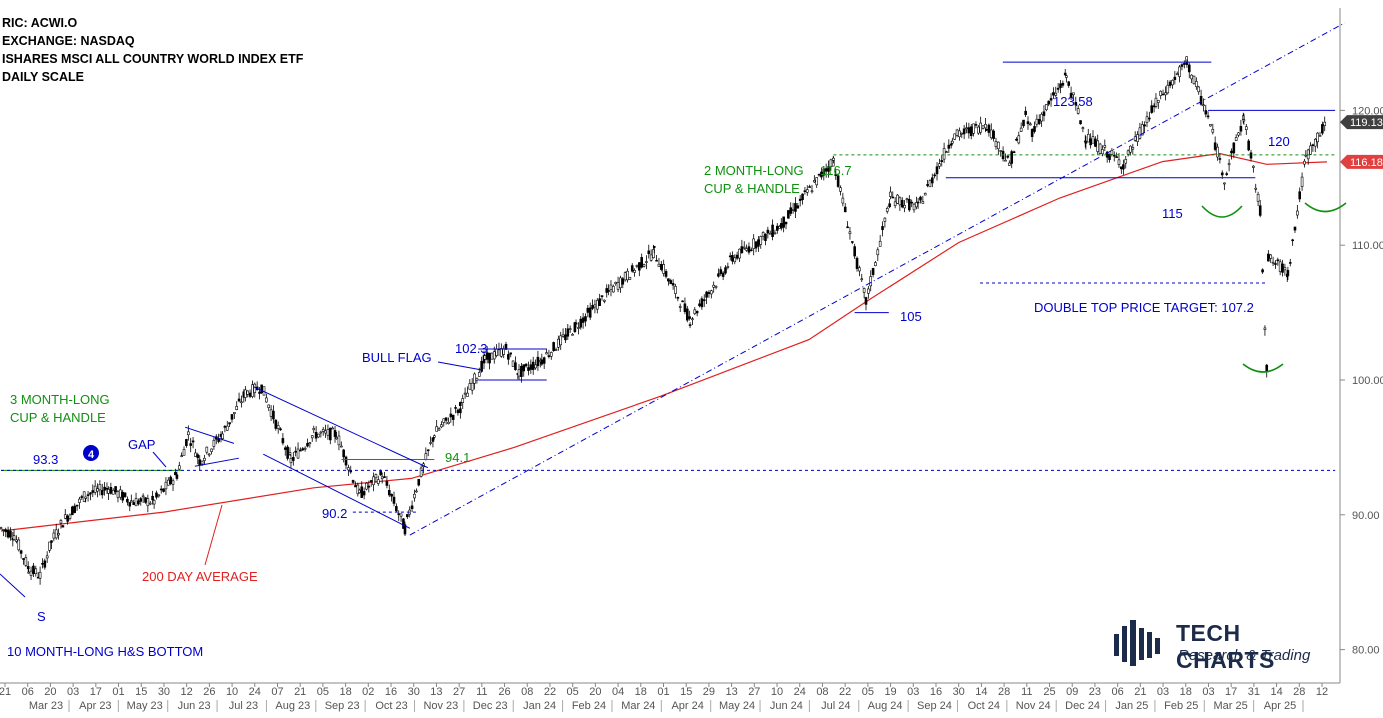 Image resolution: width=1383 pixels, height=718 pixels. Describe the element at coordinates (5, 692) in the screenshot. I see `x-tick-label: 21` at that location.